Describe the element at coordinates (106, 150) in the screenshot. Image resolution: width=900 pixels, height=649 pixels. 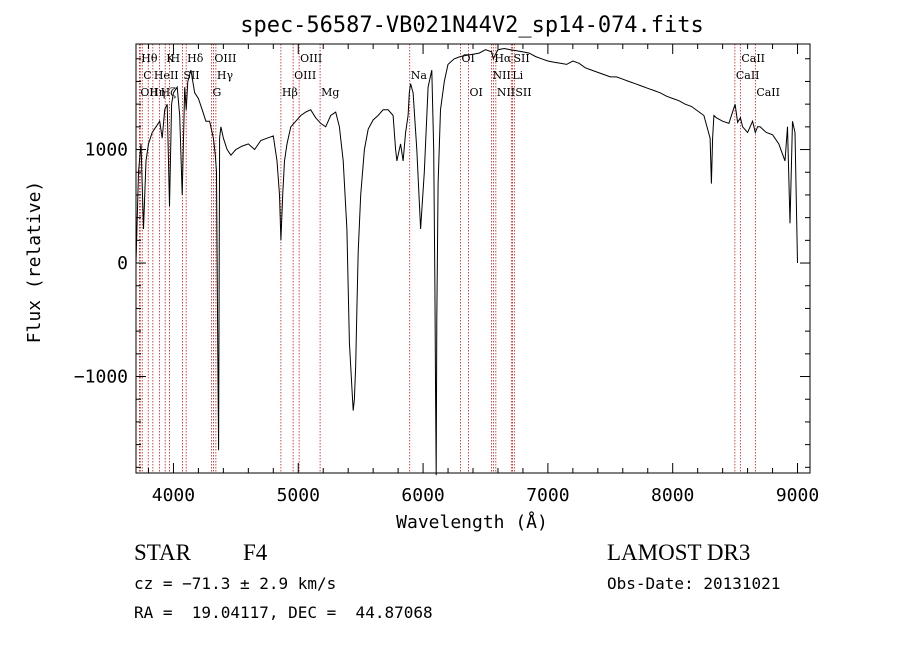
I see `y-tick-label: 1000` at that location.